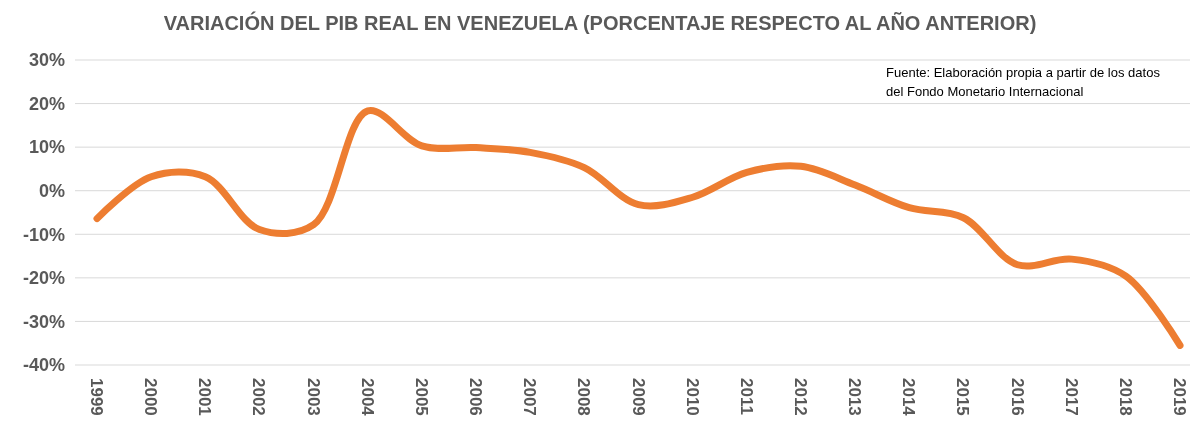 The image size is (1200, 432). What do you see at coordinates (530, 397) in the screenshot?
I see `x-tick-label: 2007` at bounding box center [530, 397].